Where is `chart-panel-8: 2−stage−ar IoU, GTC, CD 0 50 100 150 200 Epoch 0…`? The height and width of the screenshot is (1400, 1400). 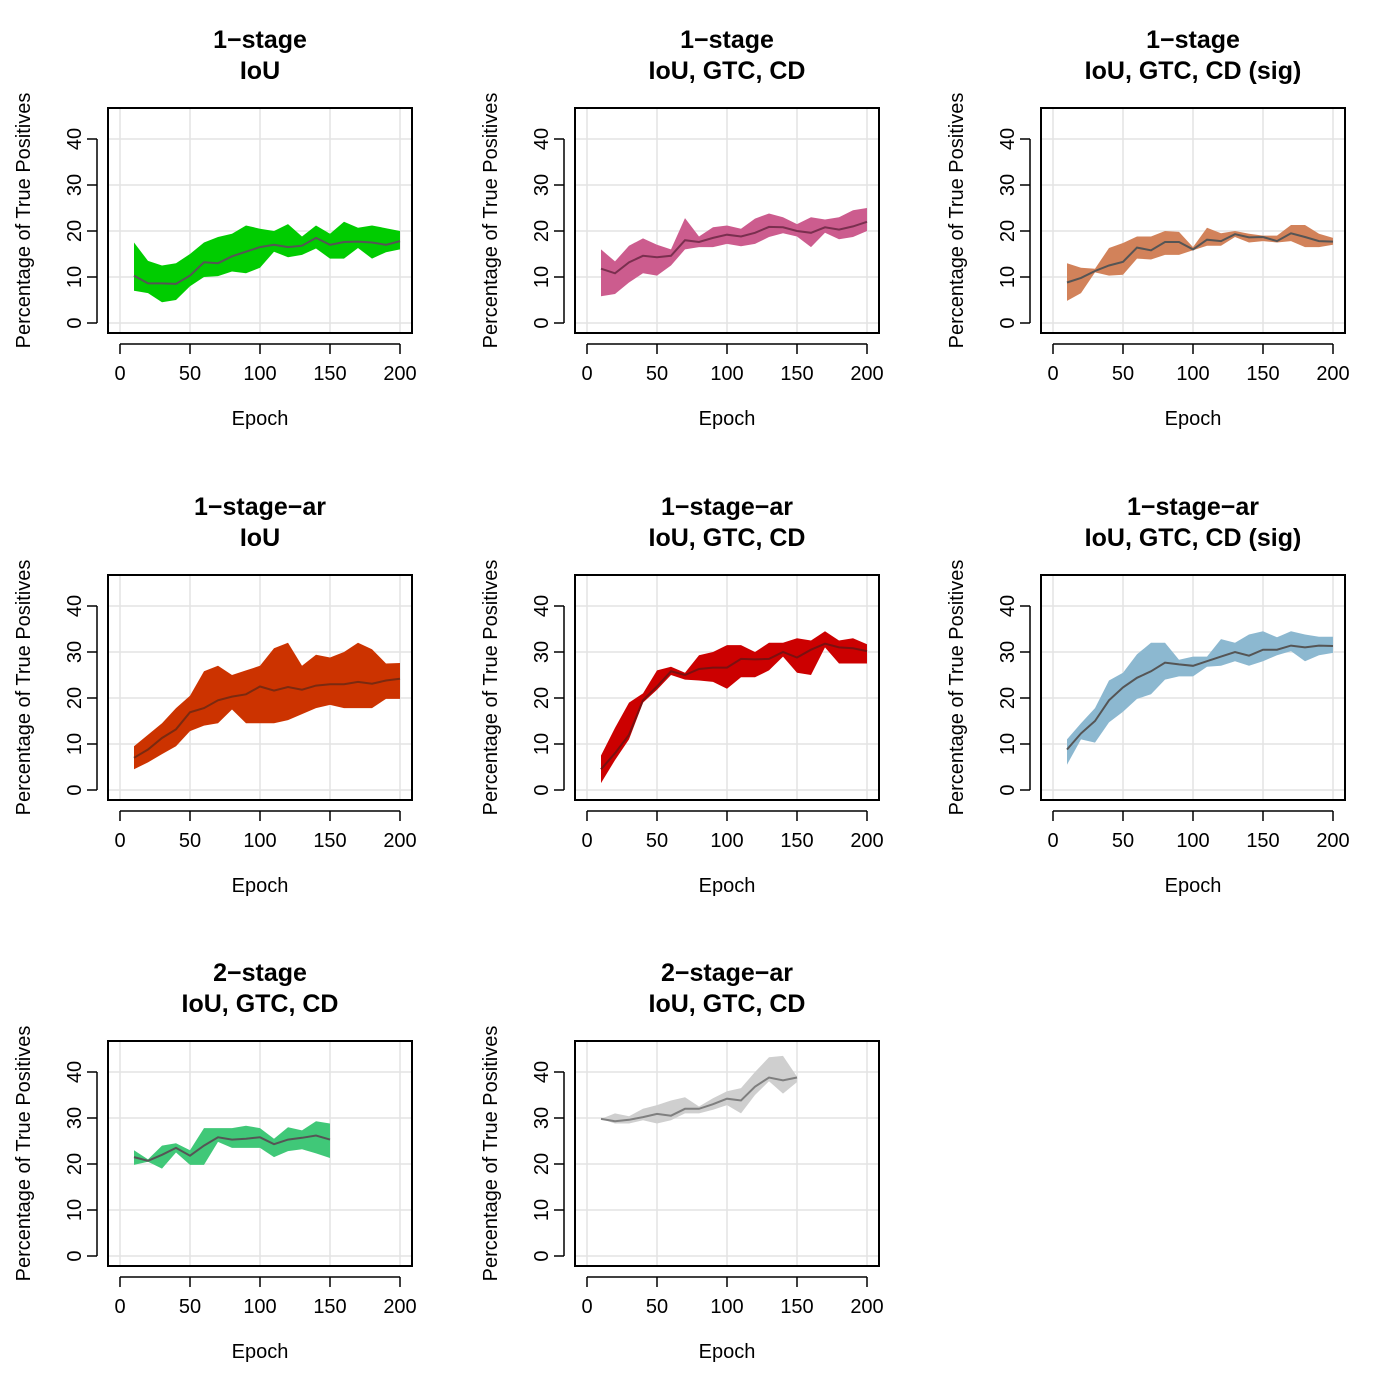 chart-panel-8: 2−stage−ar IoU, GTC, CD 0 50 100 150 200 Epoch 0… is located at coordinates (682, 1161).